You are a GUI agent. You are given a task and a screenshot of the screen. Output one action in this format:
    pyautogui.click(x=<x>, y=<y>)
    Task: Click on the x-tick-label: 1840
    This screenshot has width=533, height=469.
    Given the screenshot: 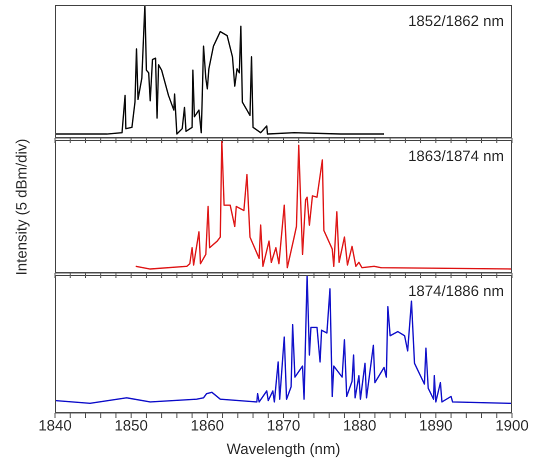 What is the action you would take?
    pyautogui.click(x=55, y=426)
    